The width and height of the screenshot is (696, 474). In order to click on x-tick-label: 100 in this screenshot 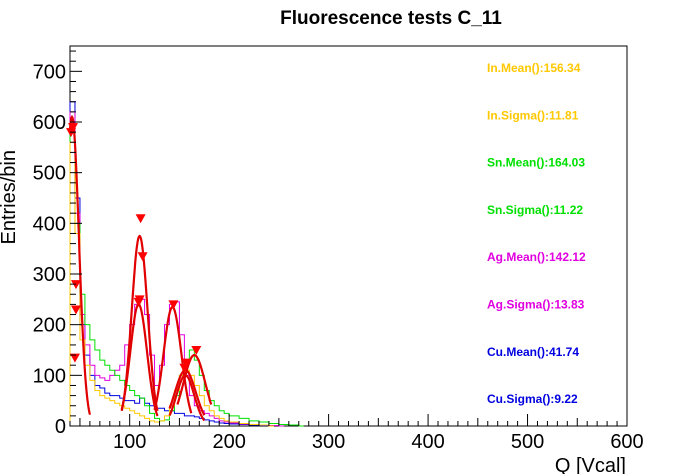, I will do `click(129, 442)`.